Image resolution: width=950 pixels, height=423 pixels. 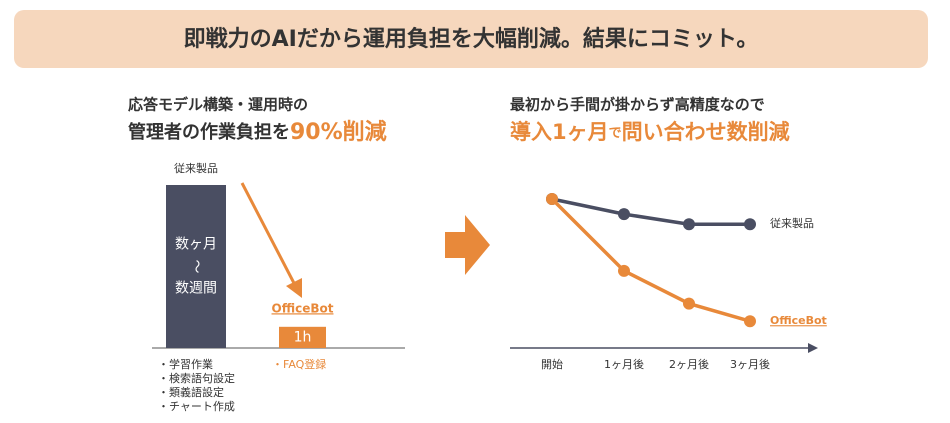 I want to click on note: ・FAQ登録, so click(x=299, y=364).